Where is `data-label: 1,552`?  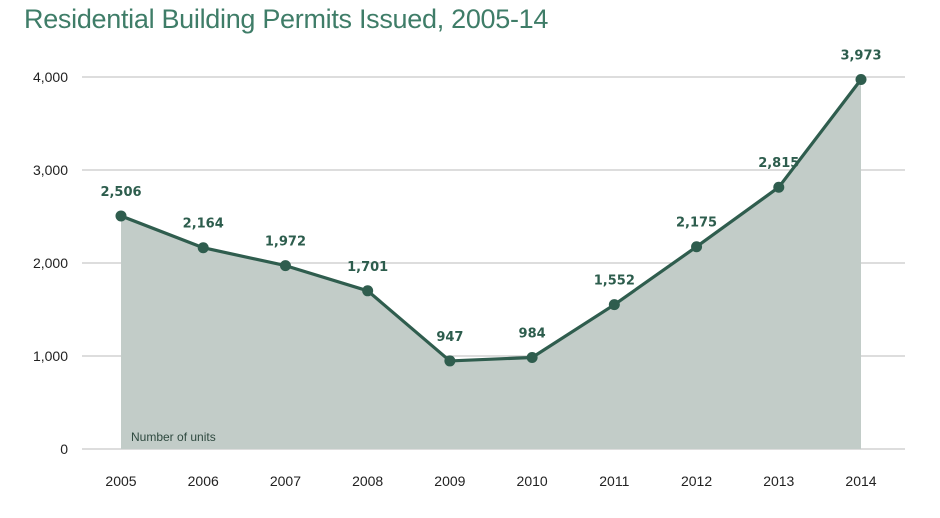 data-label: 1,552 is located at coordinates (614, 281).